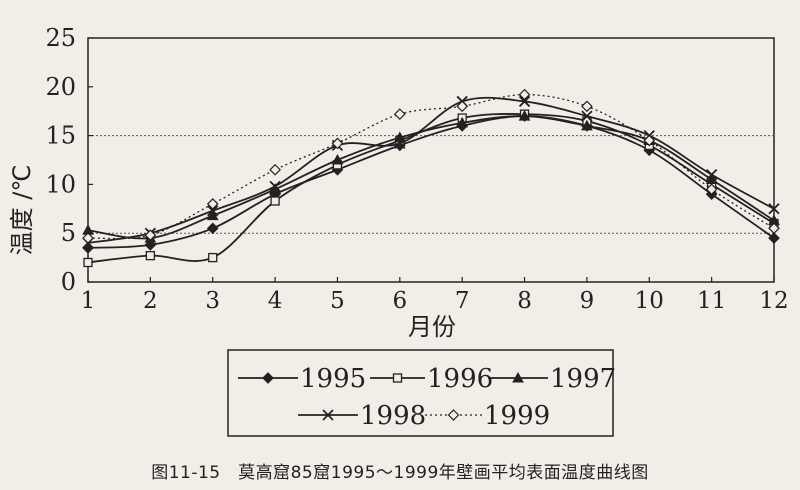  What do you see at coordinates (275, 301) in the screenshot?
I see `x-tick-label: 4` at bounding box center [275, 301].